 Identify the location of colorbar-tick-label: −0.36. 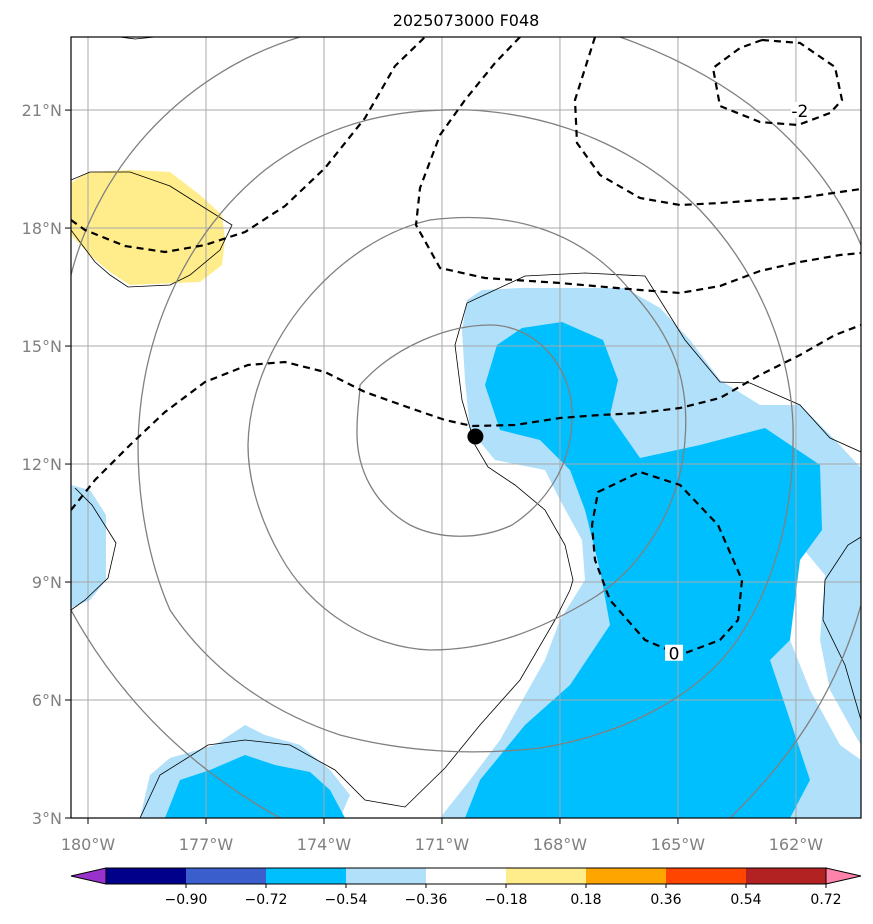
(426, 900).